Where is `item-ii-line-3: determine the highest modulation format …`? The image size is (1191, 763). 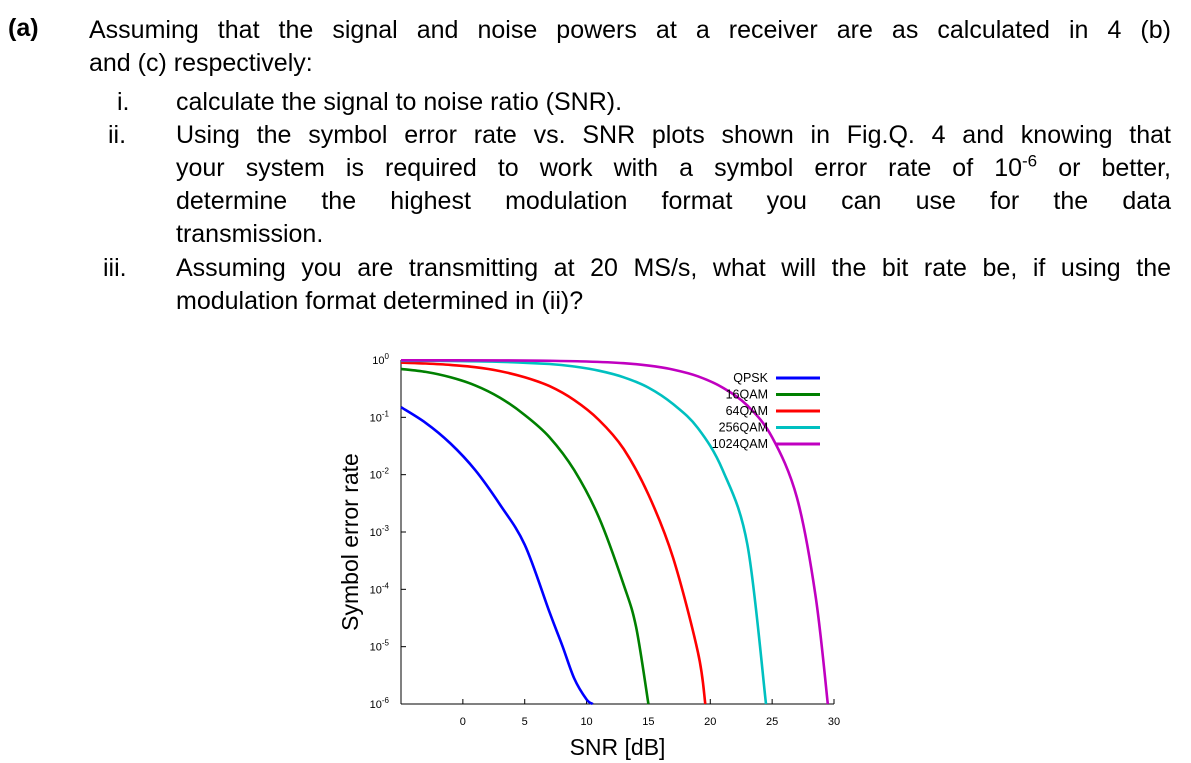
item-ii-line-3: determine the highest modulation format … is located at coordinates (673, 201).